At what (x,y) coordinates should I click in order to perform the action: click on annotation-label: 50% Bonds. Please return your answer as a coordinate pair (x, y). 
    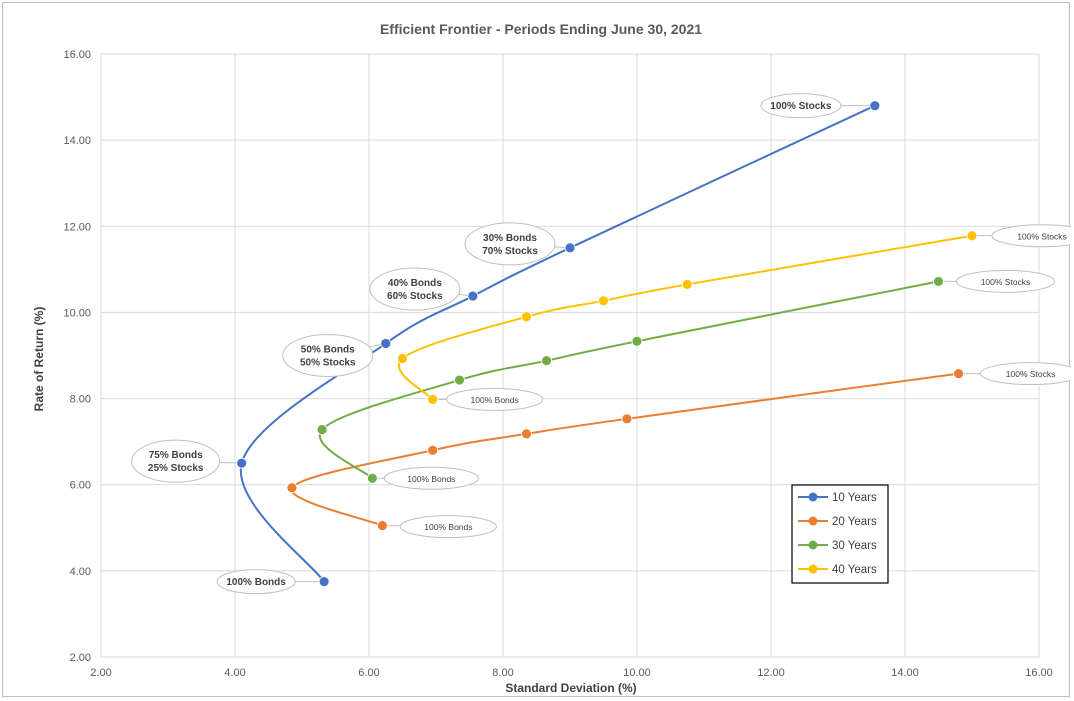
    Looking at the image, I should click on (328, 349).